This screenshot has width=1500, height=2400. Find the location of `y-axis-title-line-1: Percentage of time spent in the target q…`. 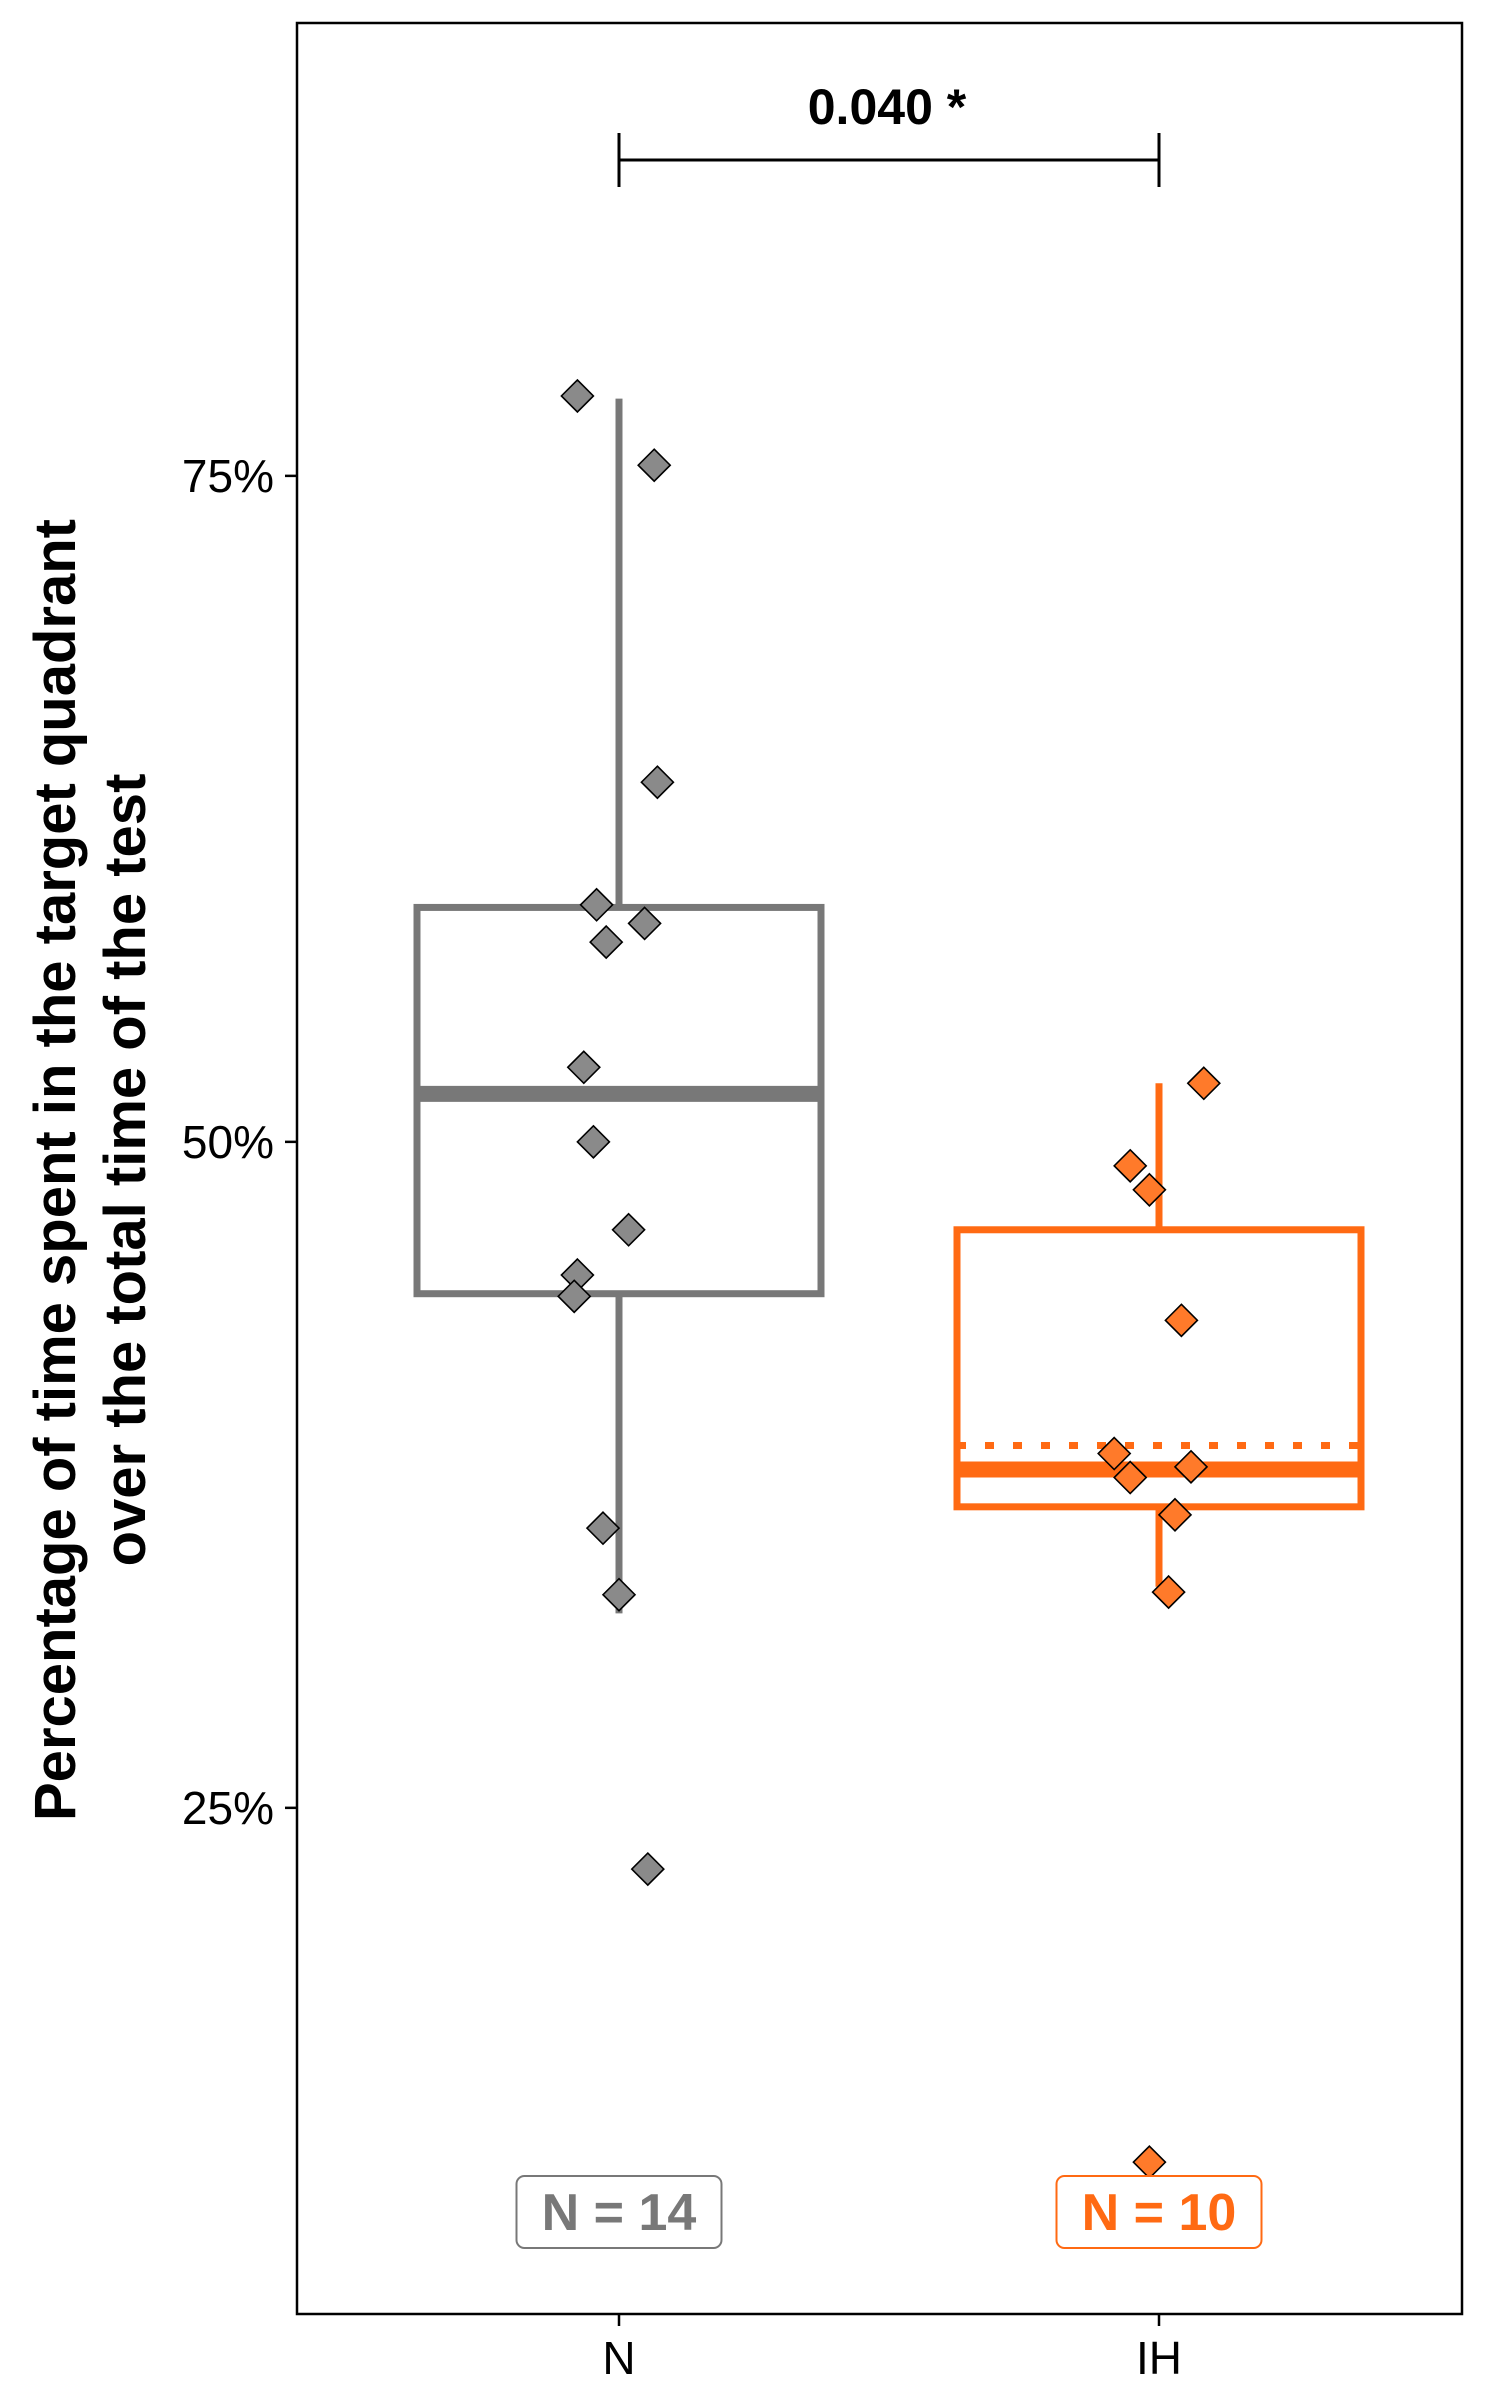

y-axis-title-line-1: Percentage of time spent in the target q… is located at coordinates (55, 1170).